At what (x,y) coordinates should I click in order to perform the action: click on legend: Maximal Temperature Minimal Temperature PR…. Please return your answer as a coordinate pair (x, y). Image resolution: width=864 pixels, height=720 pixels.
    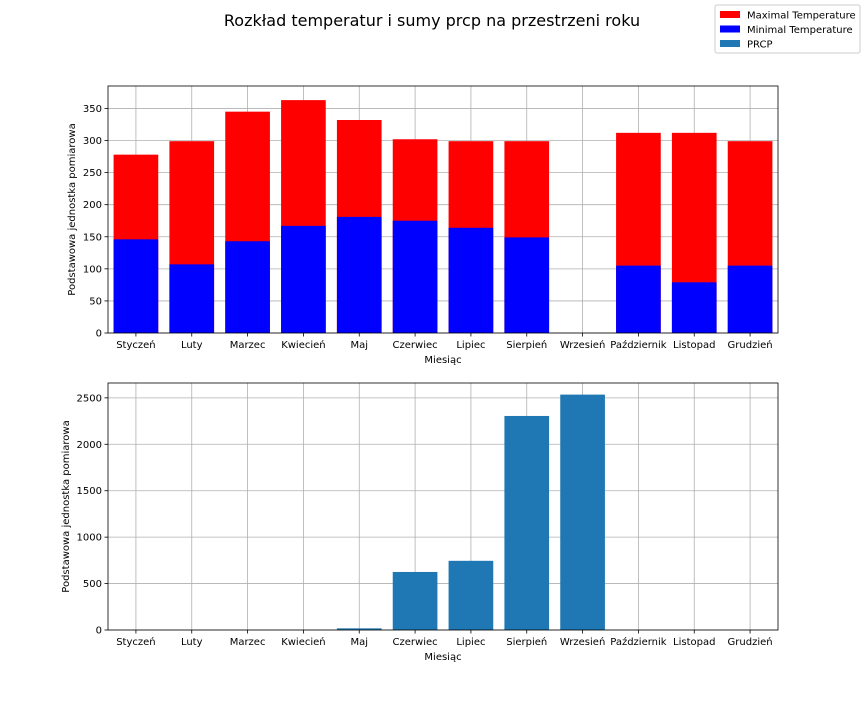
    Looking at the image, I should click on (787, 29).